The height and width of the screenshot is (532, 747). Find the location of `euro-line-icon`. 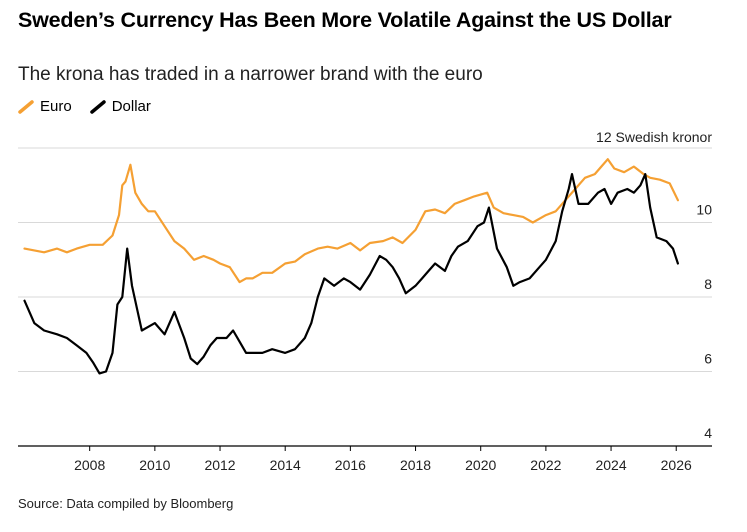

euro-line-icon is located at coordinates (26, 106).